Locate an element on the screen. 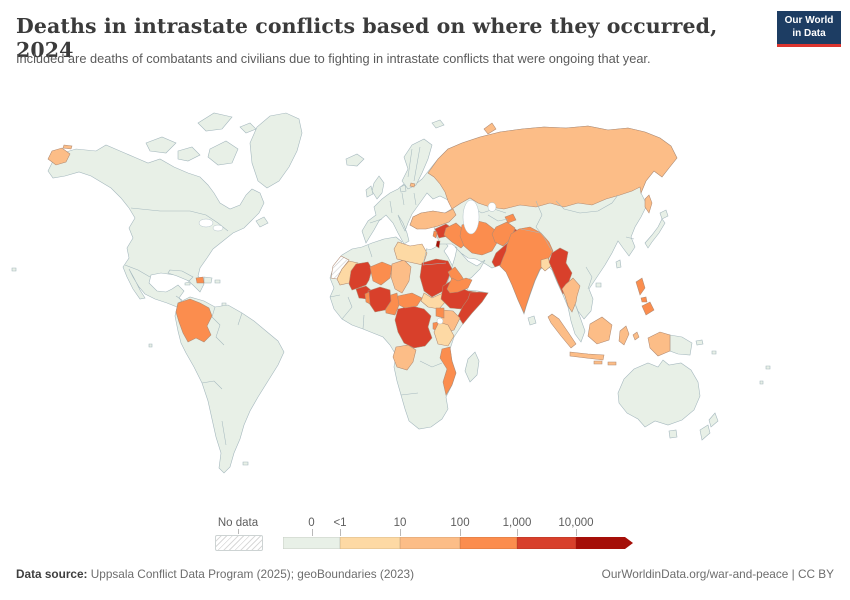 Image resolution: width=850 pixels, height=600 pixels. haiti-region is located at coordinates (200, 280).